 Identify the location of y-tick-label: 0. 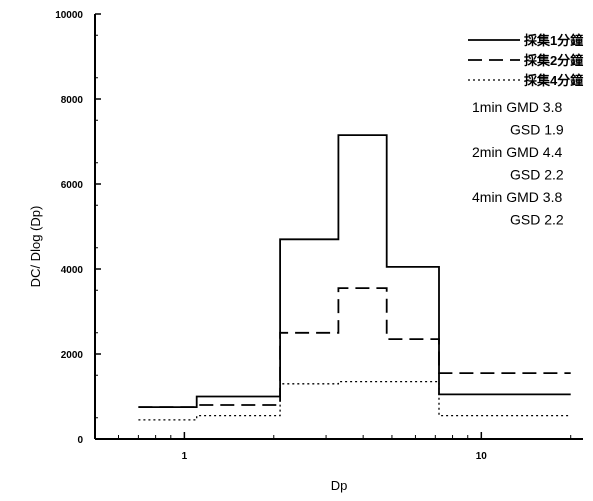
(80, 440).